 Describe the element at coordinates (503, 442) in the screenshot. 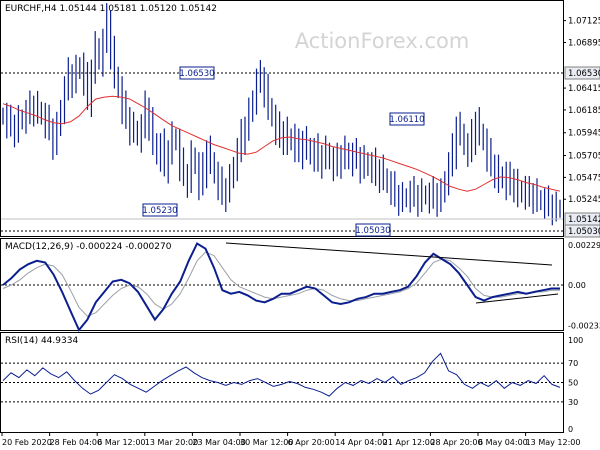

I see `time-tick-label: 6 May 04:00` at that location.